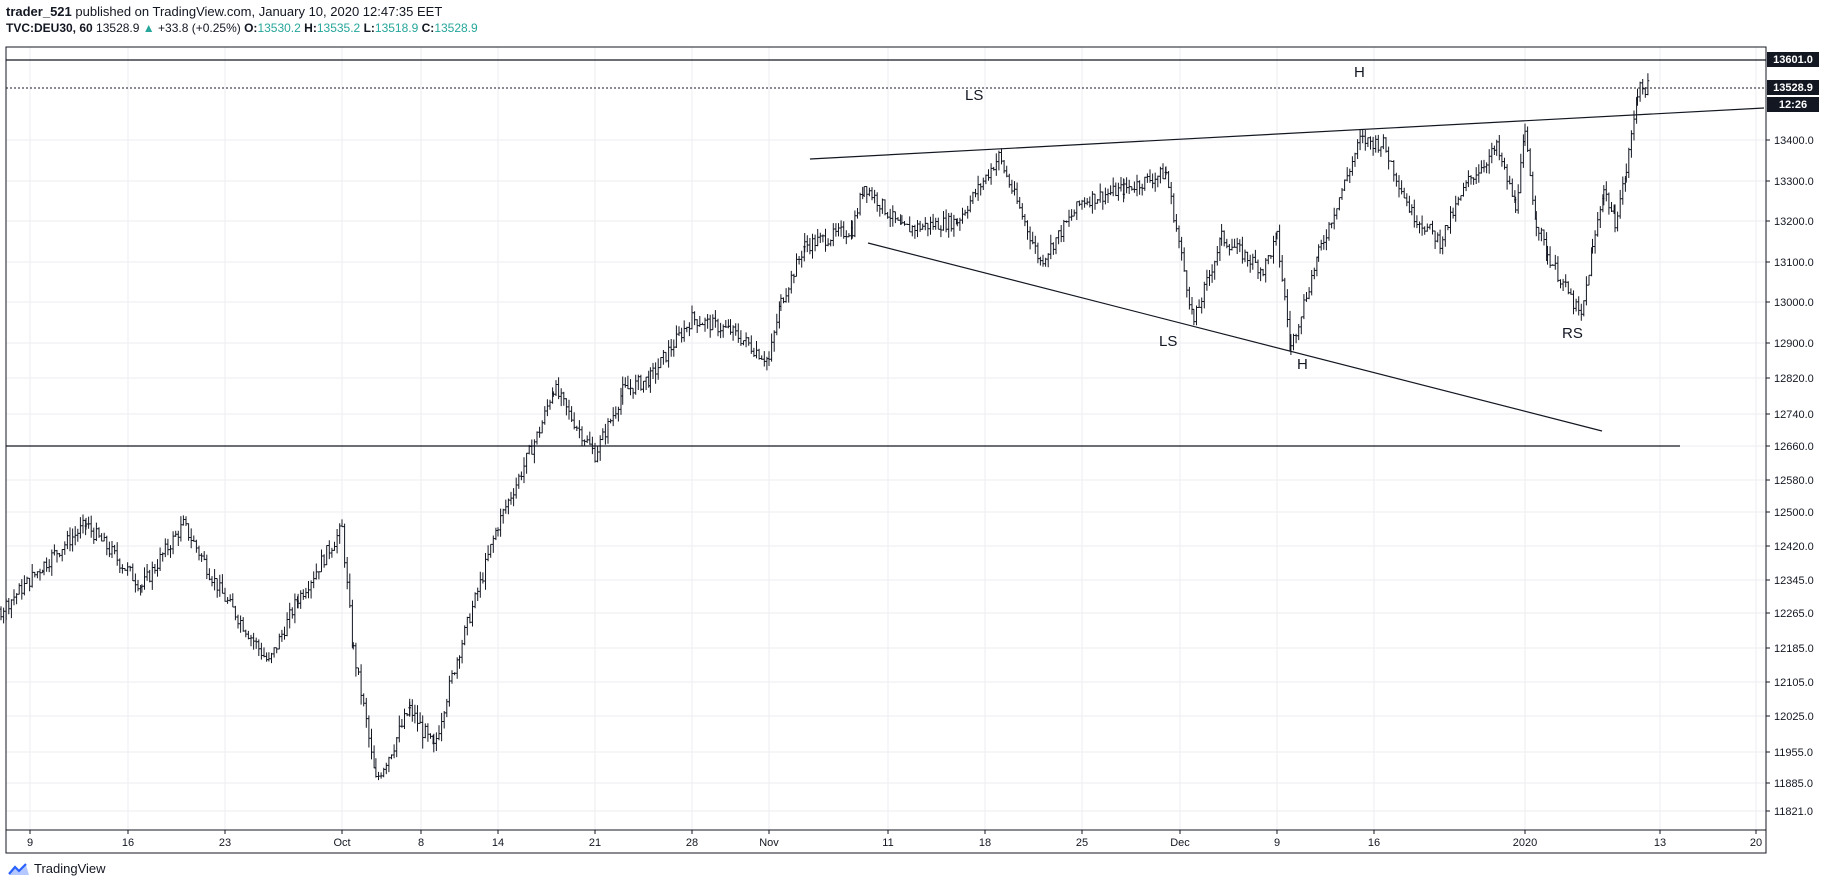 This screenshot has height=889, width=1828. What do you see at coordinates (1793, 812) in the screenshot?
I see `price-tick-label: 11821.0` at bounding box center [1793, 812].